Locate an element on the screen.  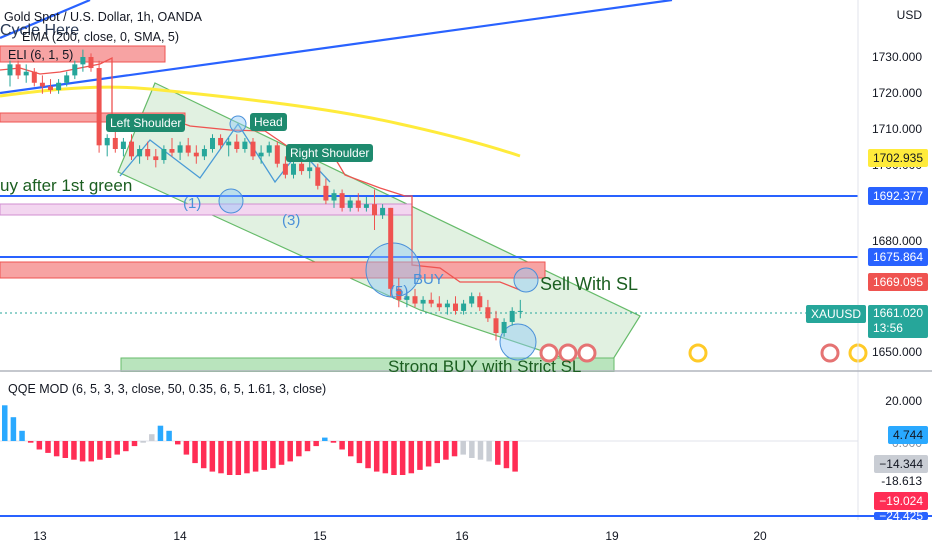
ema-legend: EMA (200, close, 0, SMA, 5) is located at coordinates (101, 37).